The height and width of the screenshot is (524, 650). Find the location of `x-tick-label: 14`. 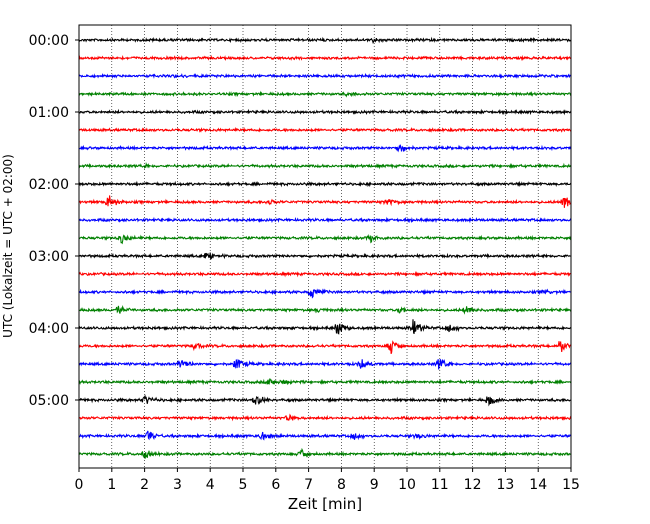

x-tick-label: 14 is located at coordinates (538, 485).